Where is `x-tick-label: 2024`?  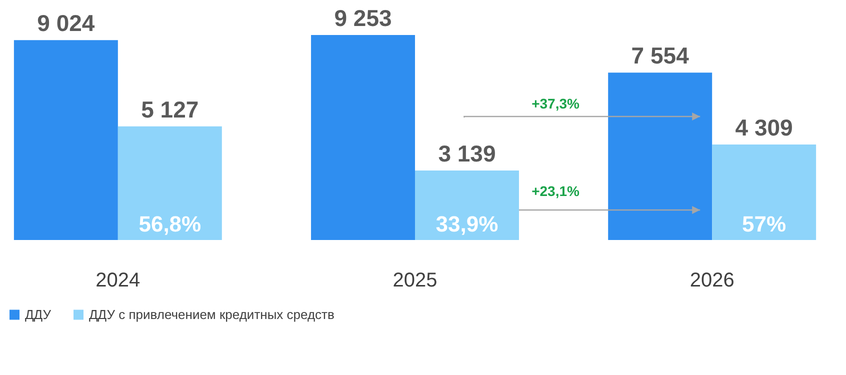 x-tick-label: 2024 is located at coordinates (118, 281).